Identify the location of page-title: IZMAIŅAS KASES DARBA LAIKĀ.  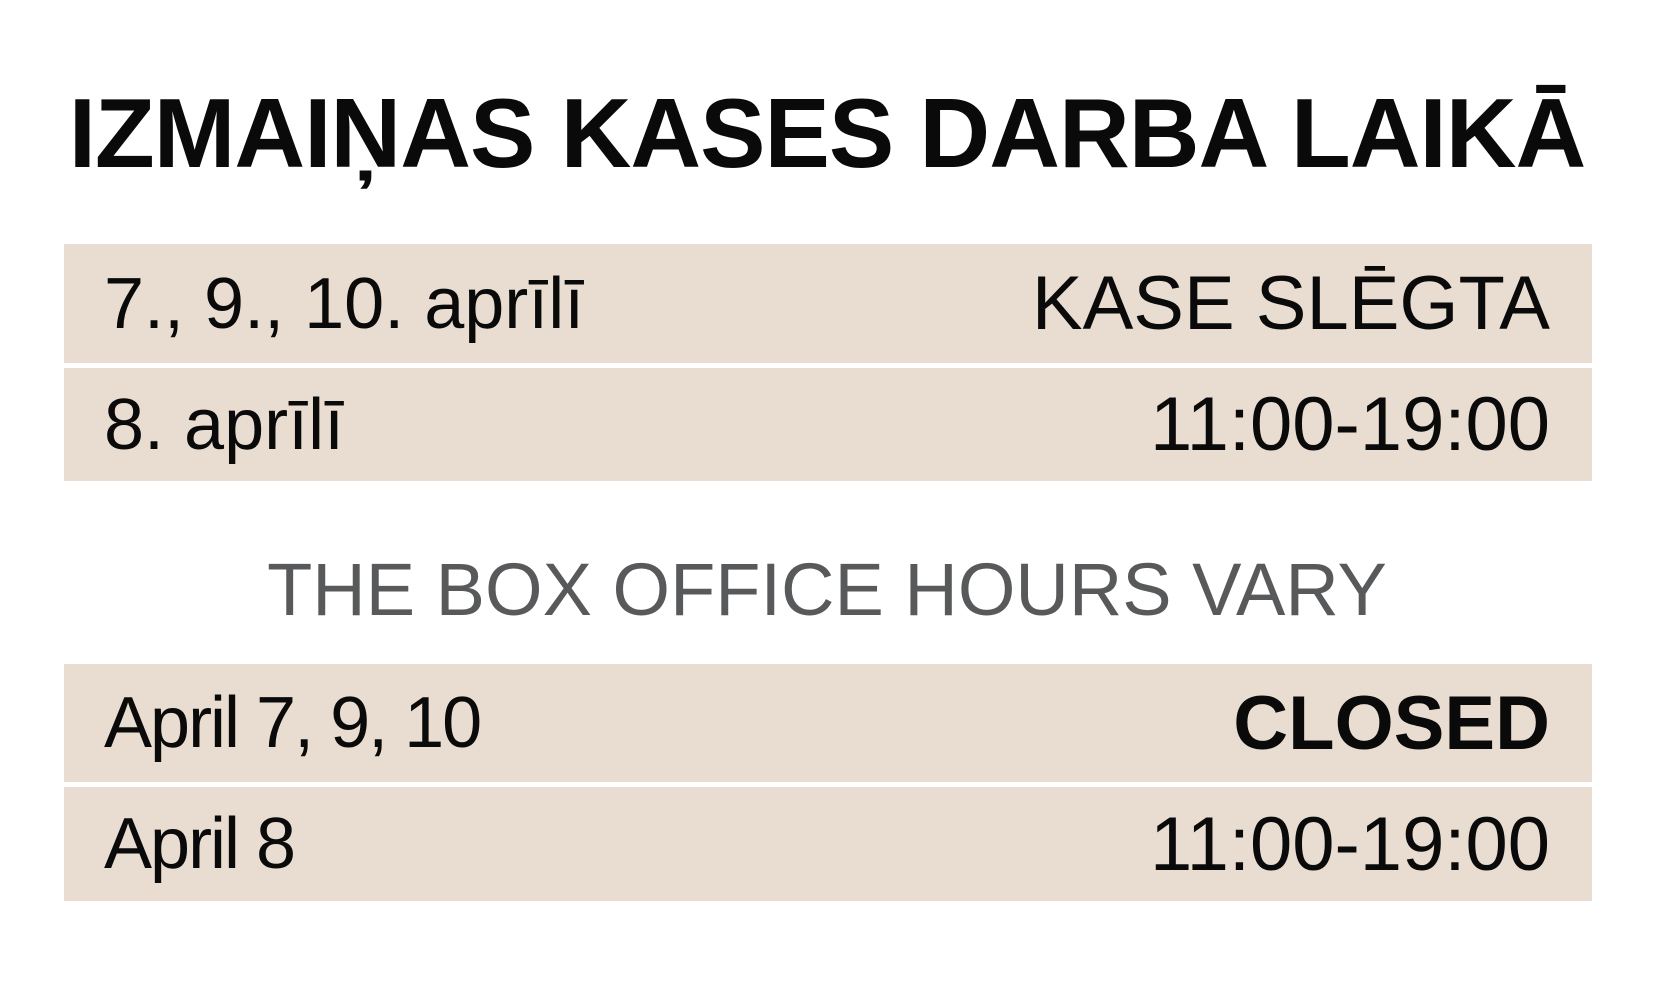
(827, 133).